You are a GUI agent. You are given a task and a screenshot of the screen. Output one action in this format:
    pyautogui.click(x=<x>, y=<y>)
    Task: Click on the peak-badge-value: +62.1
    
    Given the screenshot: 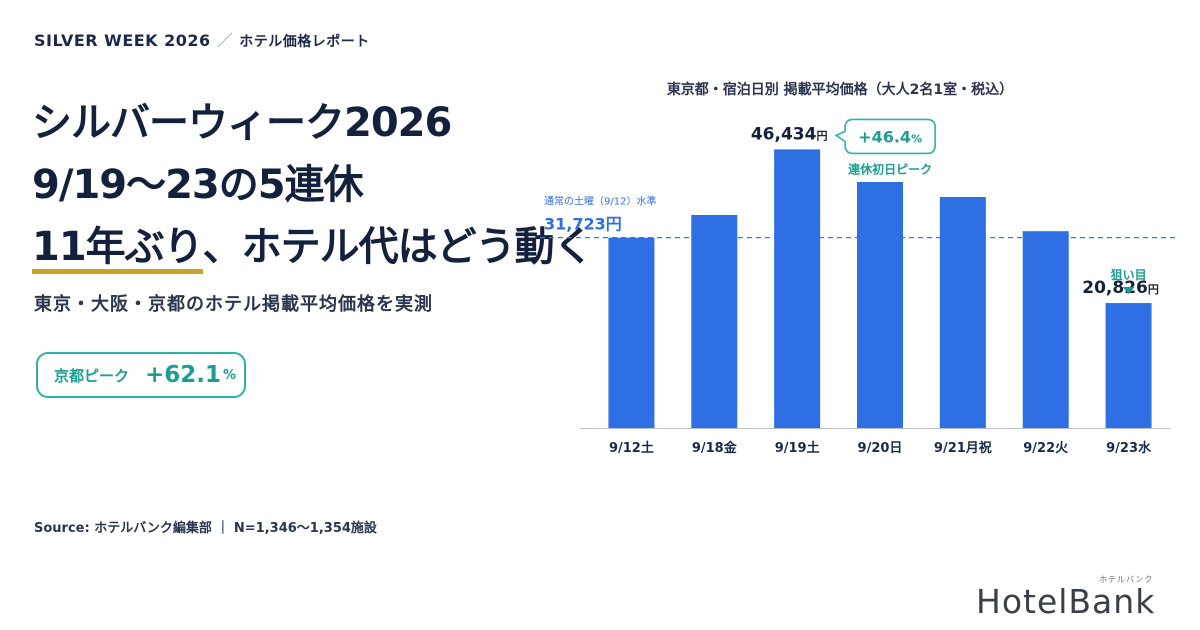 What is the action you would take?
    pyautogui.click(x=183, y=375)
    